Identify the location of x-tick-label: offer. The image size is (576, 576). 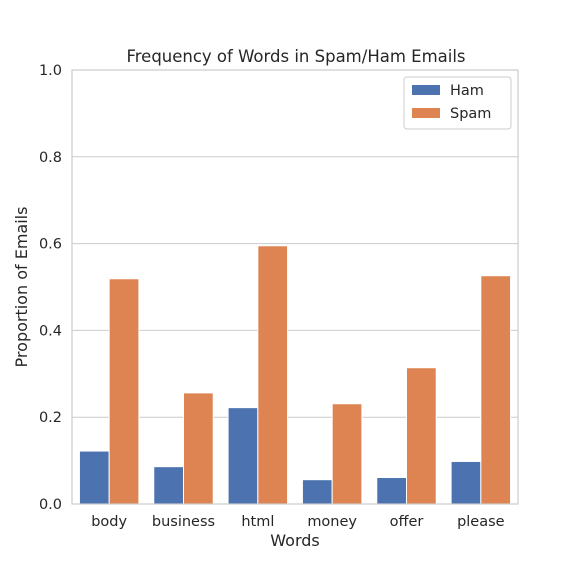
(407, 522).